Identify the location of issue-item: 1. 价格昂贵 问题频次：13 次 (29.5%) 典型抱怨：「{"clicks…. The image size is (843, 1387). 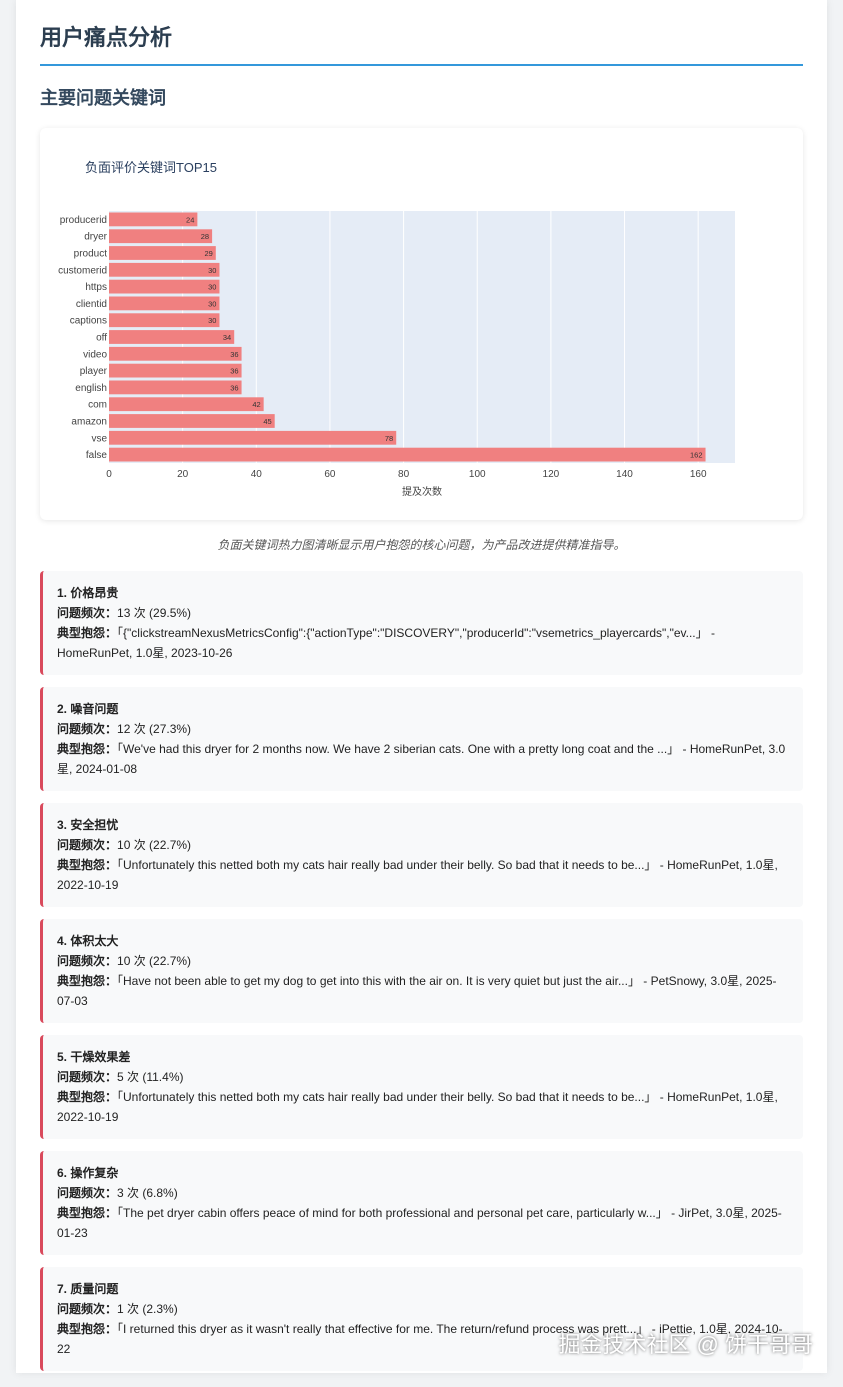
(421, 623).